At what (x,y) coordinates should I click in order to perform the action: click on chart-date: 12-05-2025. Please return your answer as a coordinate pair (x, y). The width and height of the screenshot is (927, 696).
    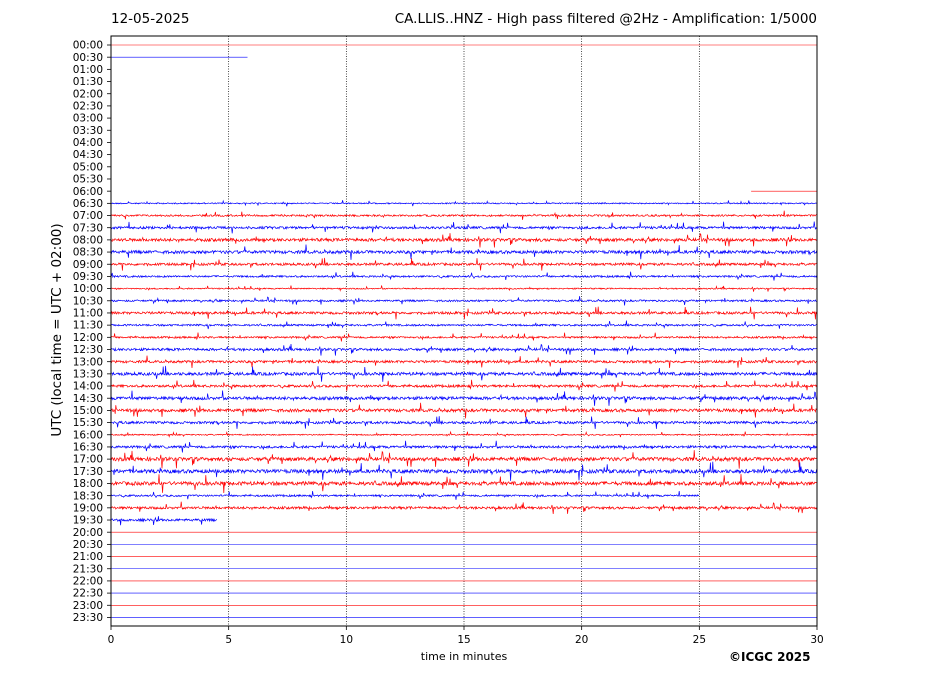
    Looking at the image, I should click on (150, 19).